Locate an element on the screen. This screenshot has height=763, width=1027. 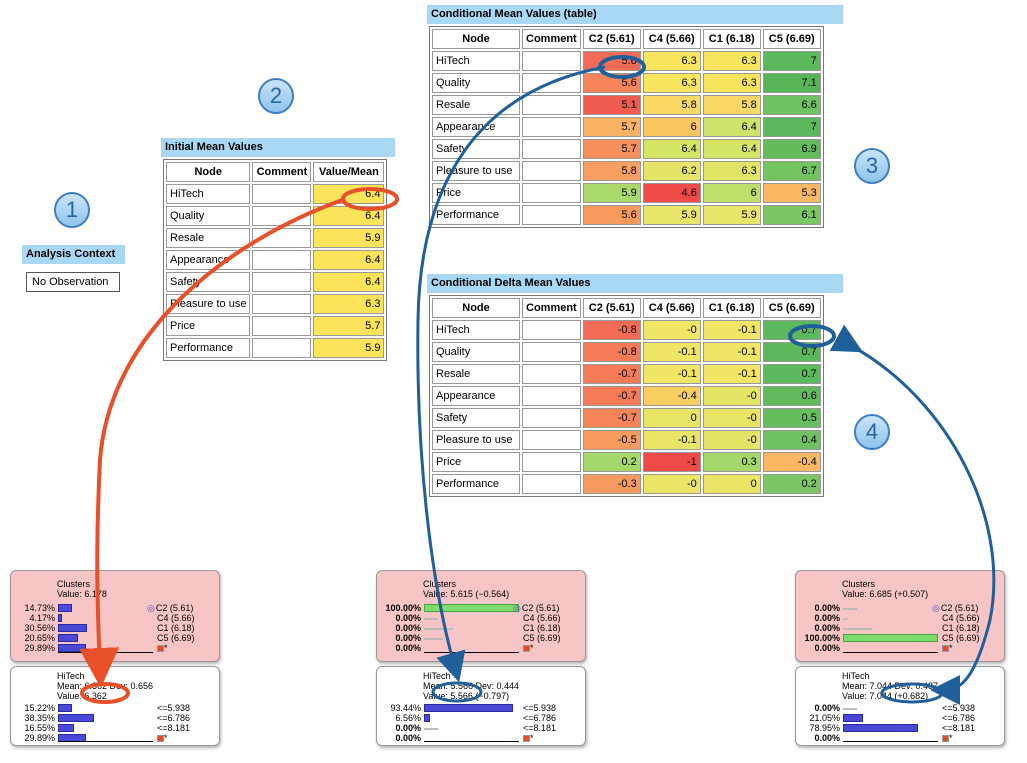
table-row: Appearance -0.7 -0.4 -0 0.6 is located at coordinates (626, 396).